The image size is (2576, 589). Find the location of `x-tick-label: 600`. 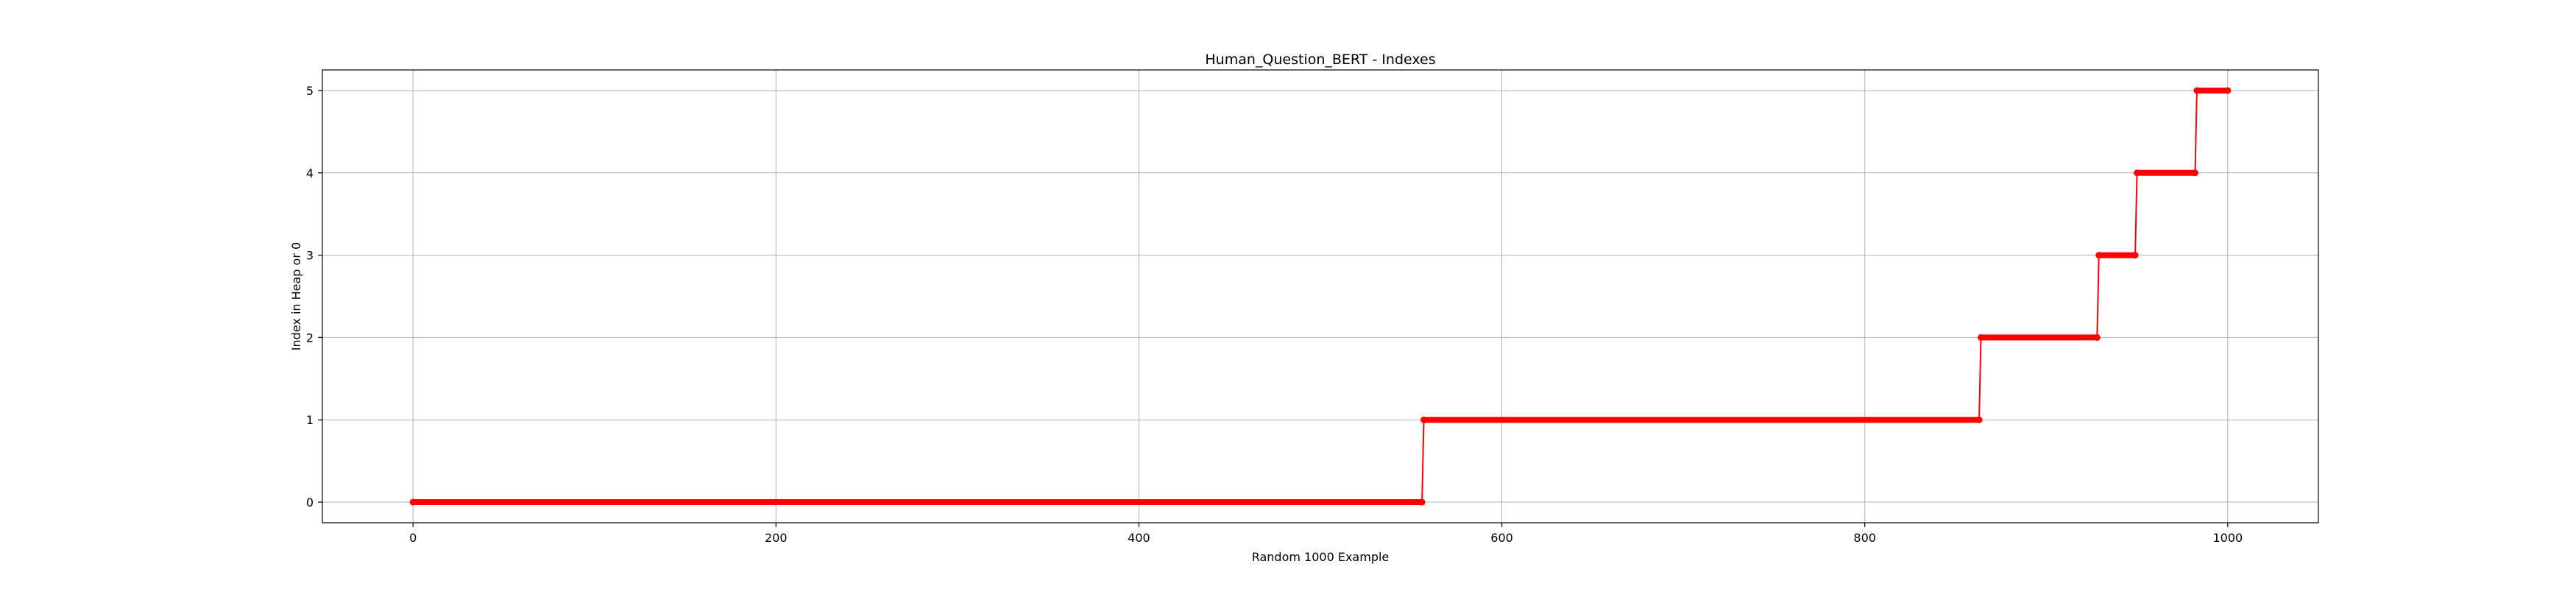

x-tick-label: 600 is located at coordinates (1501, 538).